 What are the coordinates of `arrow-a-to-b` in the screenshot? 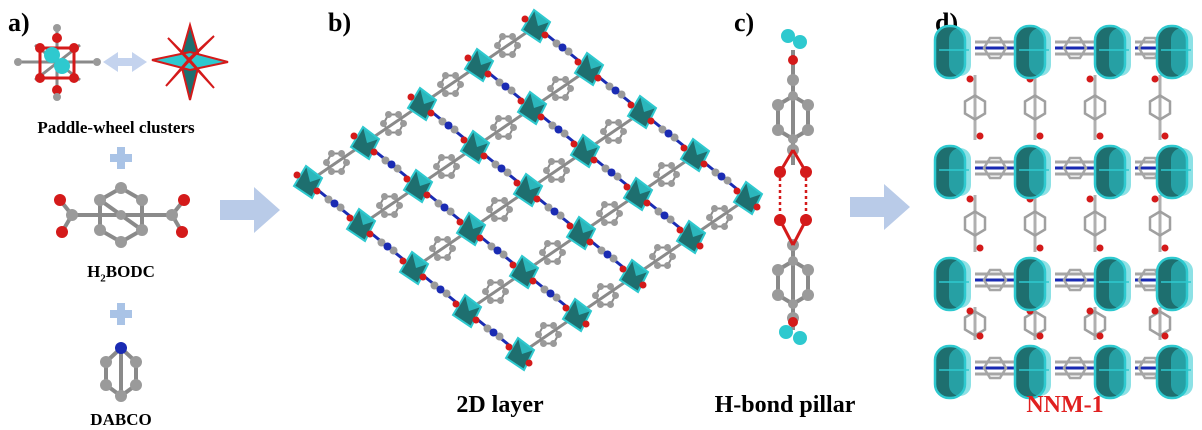 It's located at (250, 210).